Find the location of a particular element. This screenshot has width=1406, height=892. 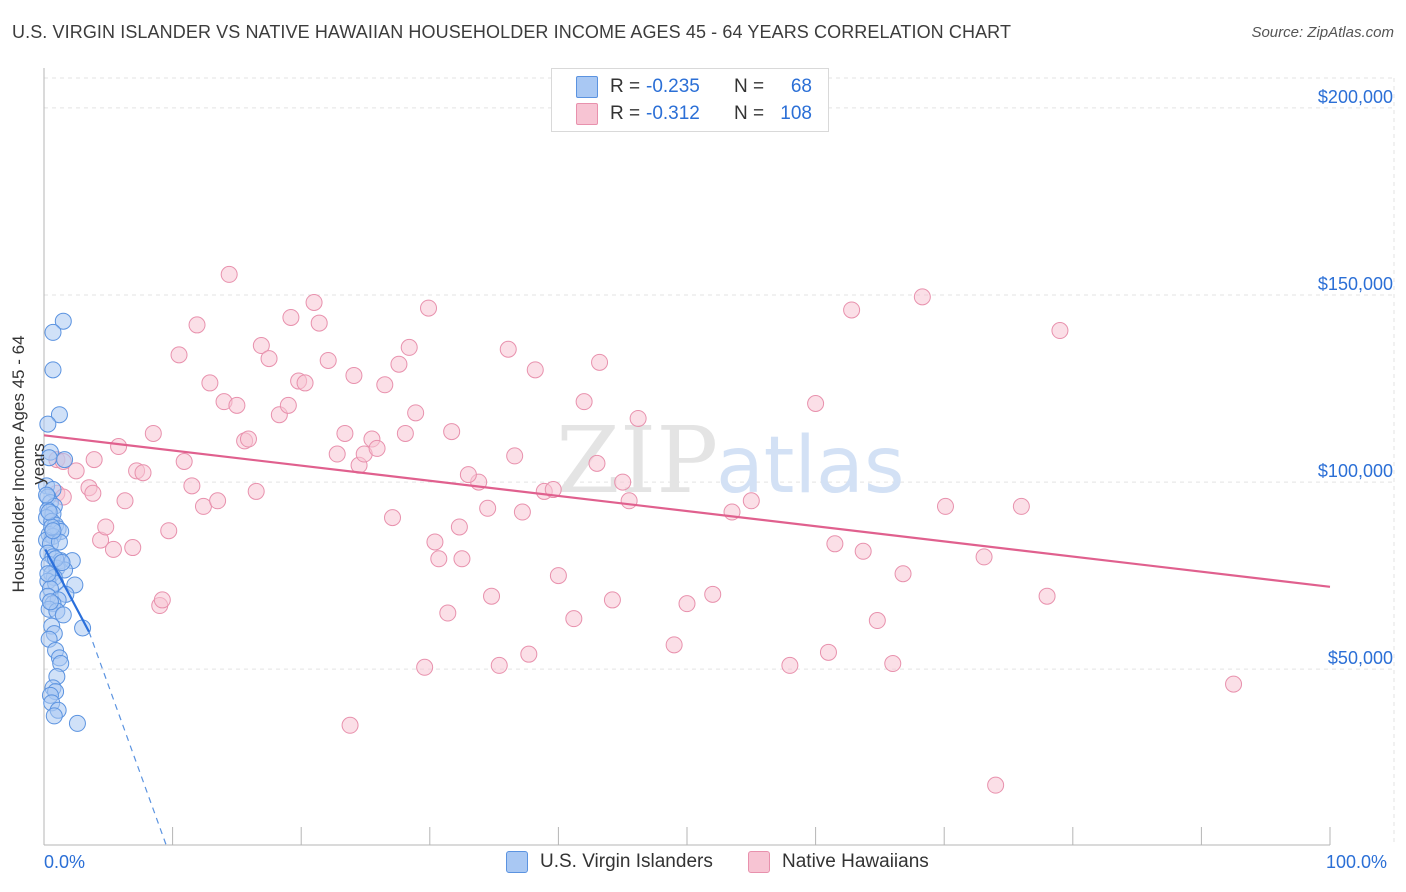

x-min-label: 0.0% is located at coordinates (65, 862).